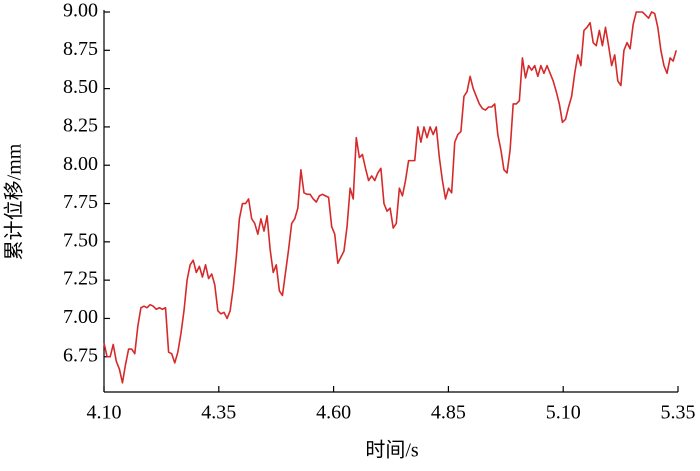 Image resolution: width=700 pixels, height=471 pixels. I want to click on x-tick-label: 5.10, so click(563, 413).